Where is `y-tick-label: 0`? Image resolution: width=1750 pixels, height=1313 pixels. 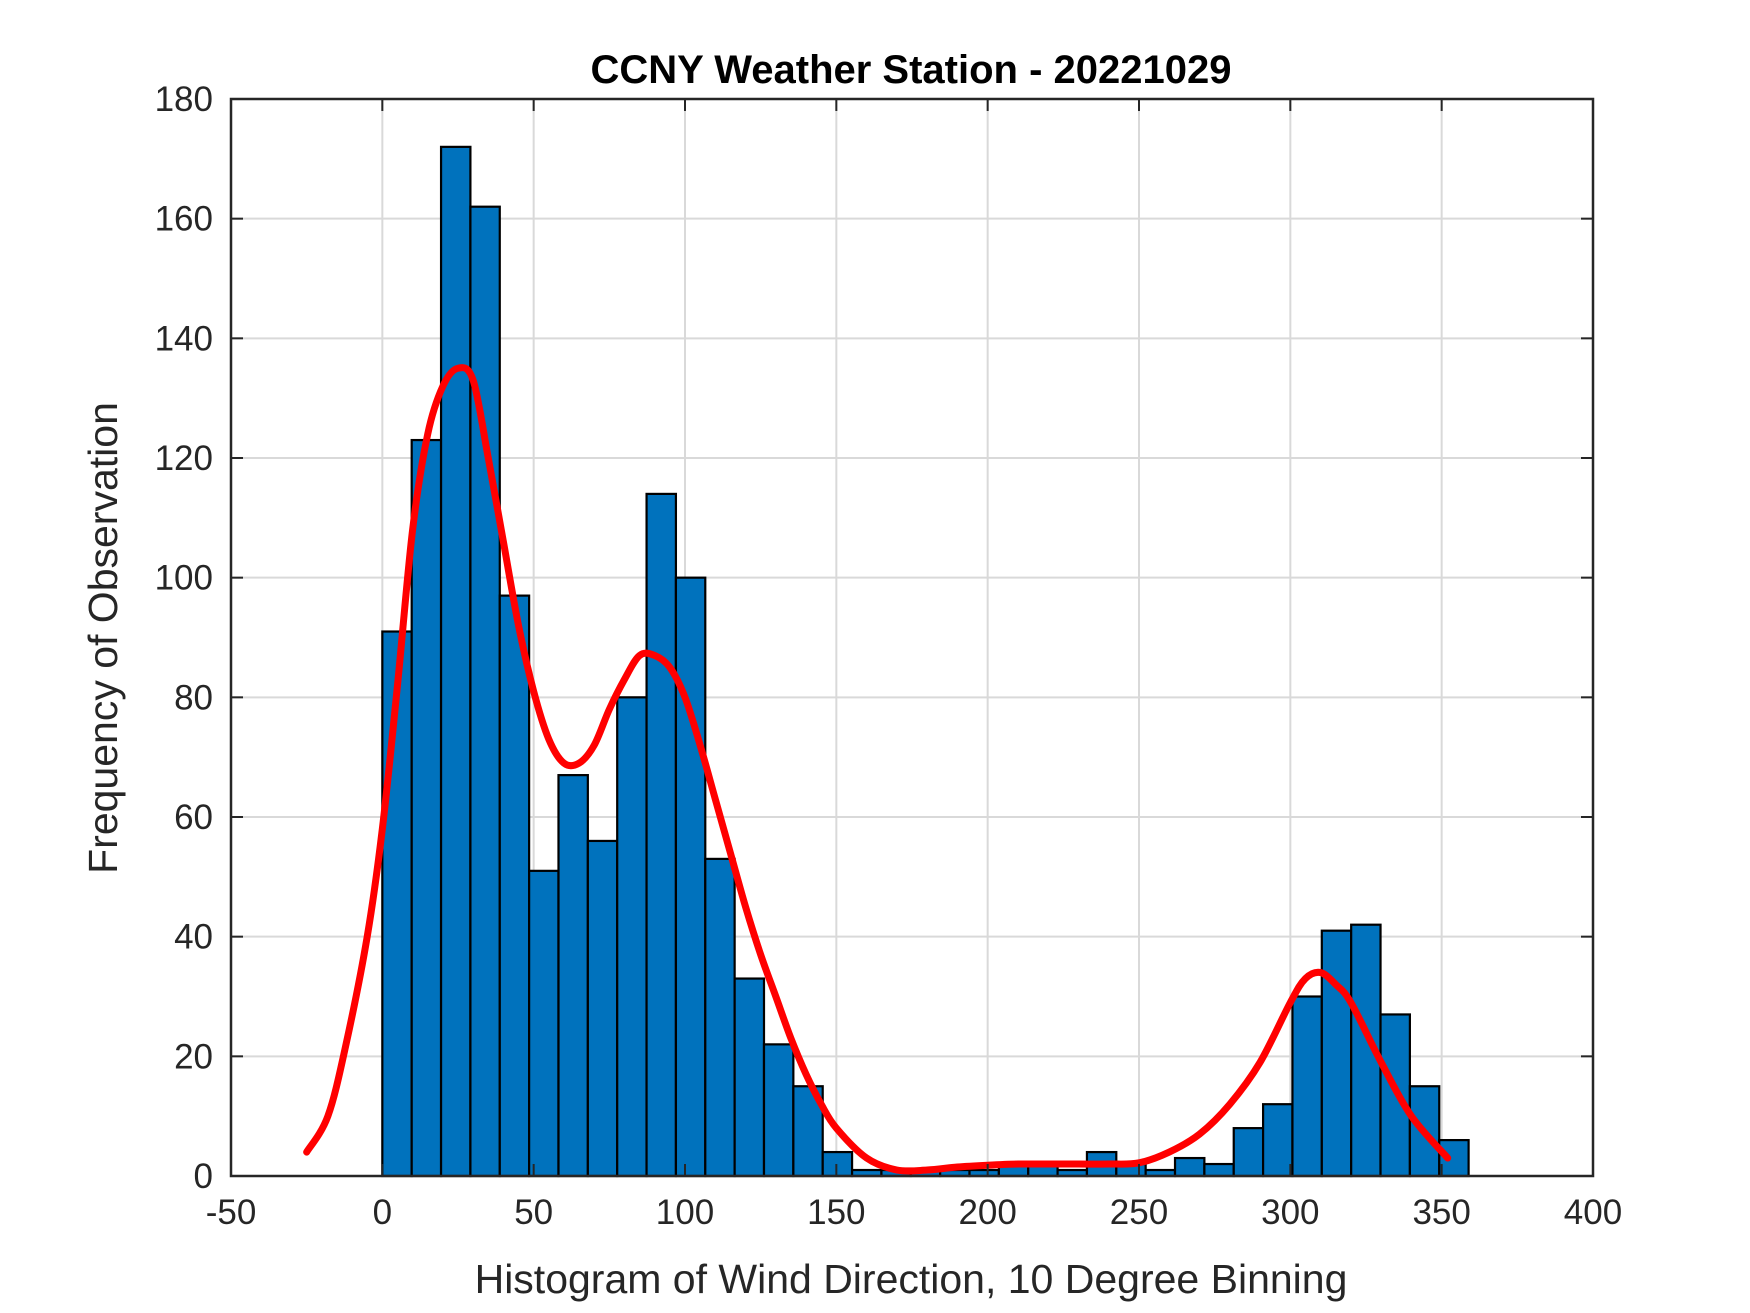
y-tick-label: 0 is located at coordinates (203, 1176).